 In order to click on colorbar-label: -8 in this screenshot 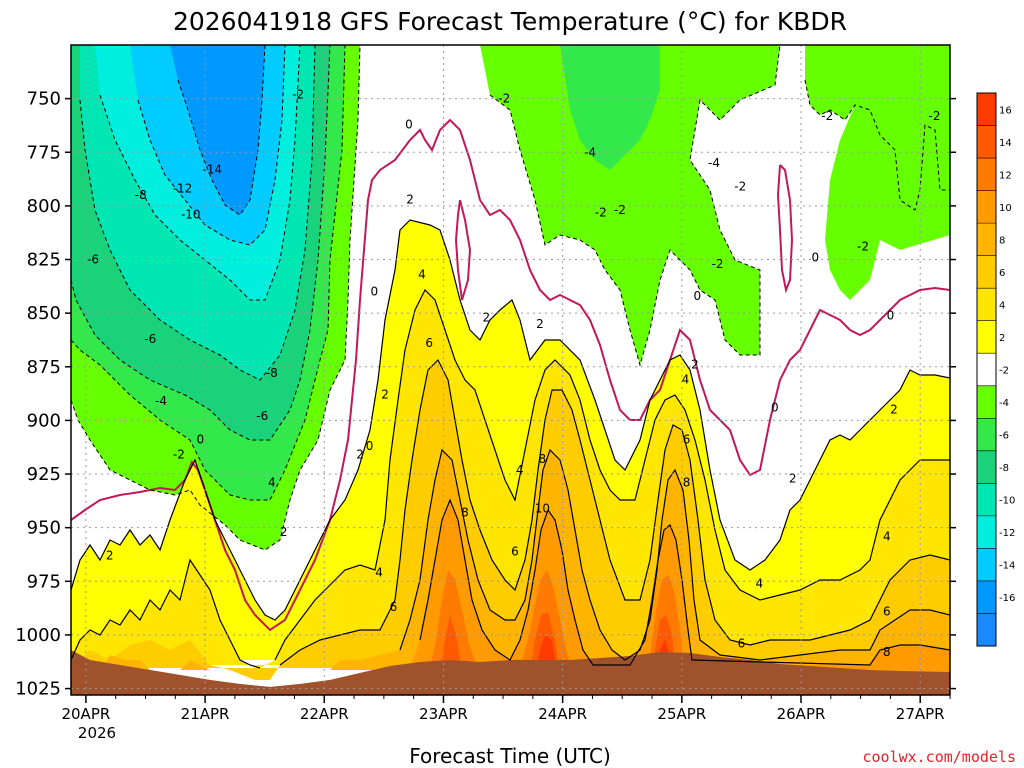, I will do `click(1004, 468)`.